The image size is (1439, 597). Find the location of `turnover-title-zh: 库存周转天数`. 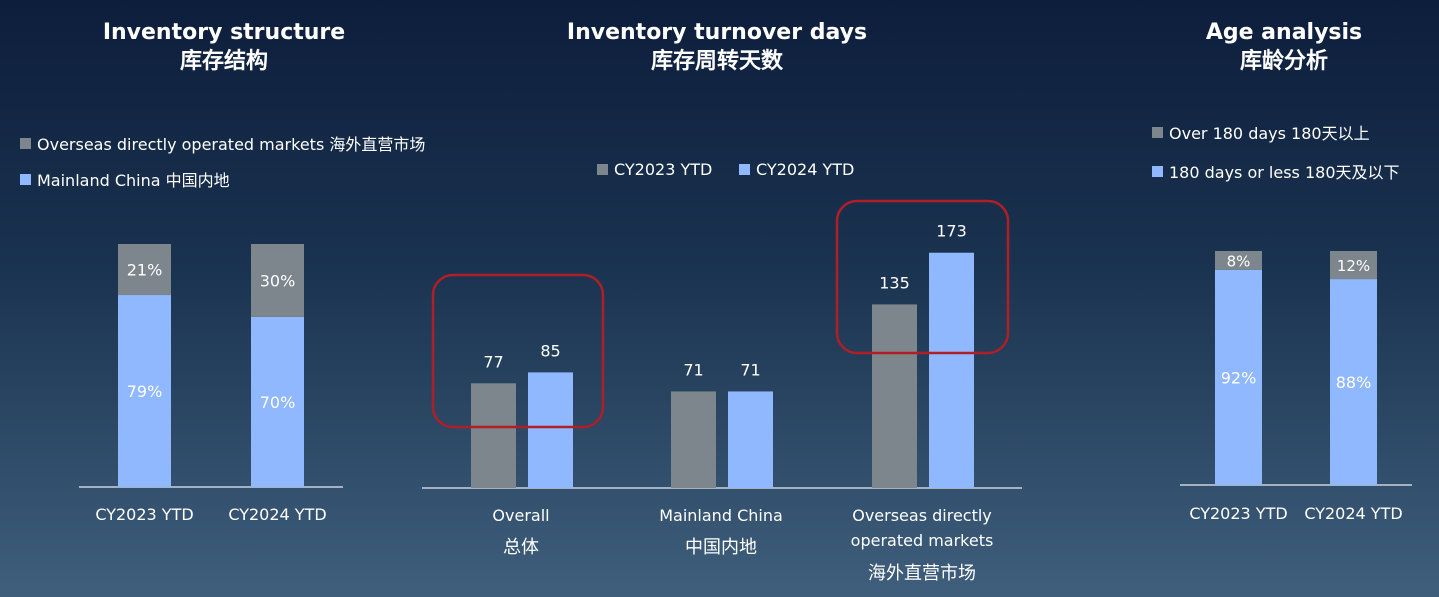

turnover-title-zh: 库存周转天数 is located at coordinates (716, 61).